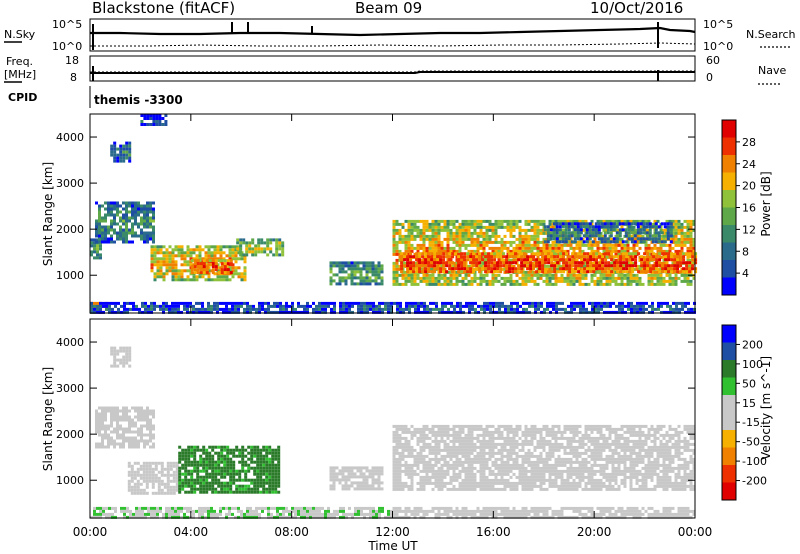  What do you see at coordinates (766, 203) in the screenshot?
I see `power-colorbar-label: Power [dB]` at bounding box center [766, 203].